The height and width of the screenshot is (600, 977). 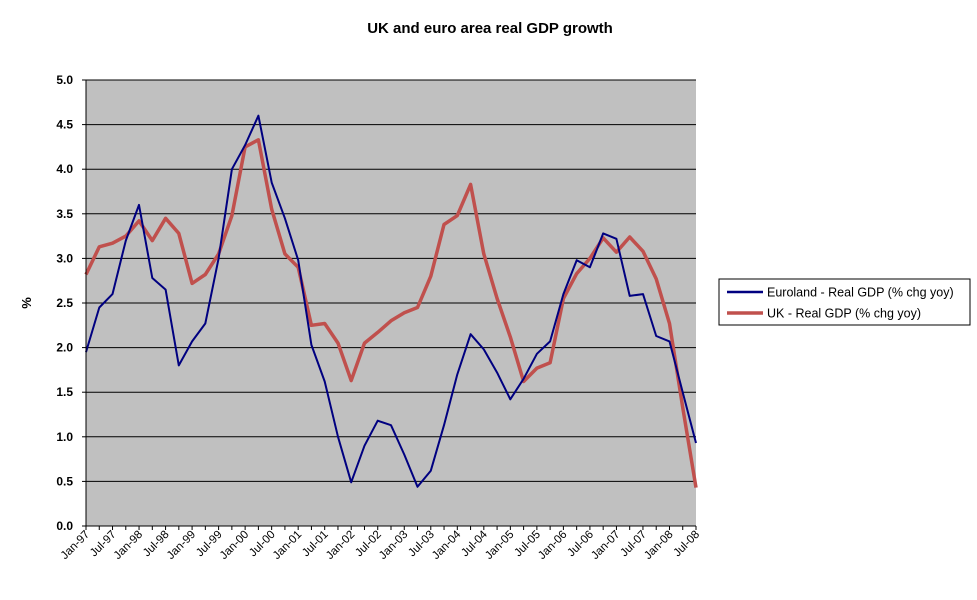 What do you see at coordinates (552, 545) in the screenshot?
I see `x-tick-label: Jan-06` at bounding box center [552, 545].